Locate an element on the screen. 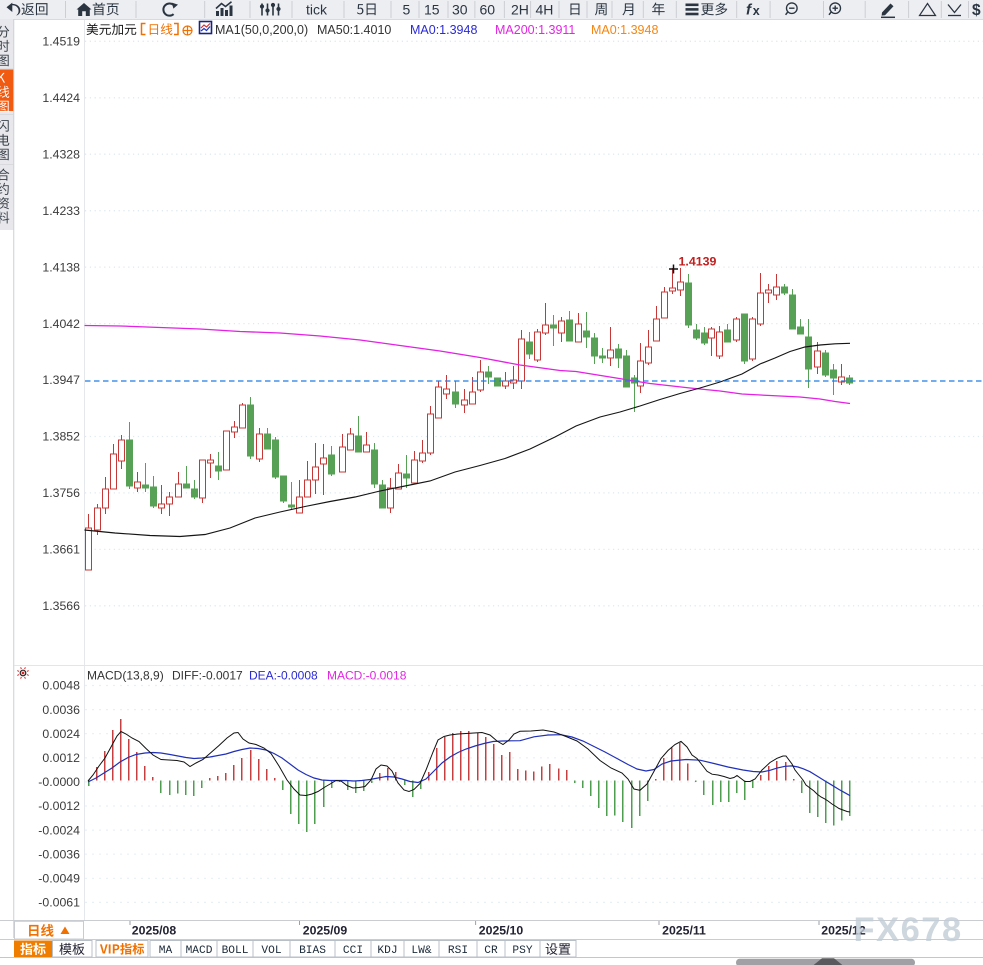 The height and width of the screenshot is (965, 983). svg-text: 1.3947 is located at coordinates (61, 380).